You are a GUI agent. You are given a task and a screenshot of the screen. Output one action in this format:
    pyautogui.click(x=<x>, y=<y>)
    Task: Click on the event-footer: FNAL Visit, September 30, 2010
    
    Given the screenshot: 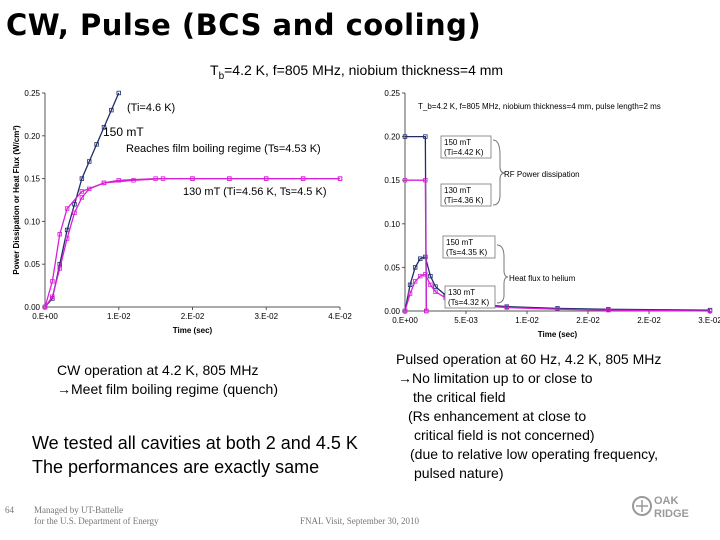 What is the action you would take?
    pyautogui.click(x=359, y=521)
    